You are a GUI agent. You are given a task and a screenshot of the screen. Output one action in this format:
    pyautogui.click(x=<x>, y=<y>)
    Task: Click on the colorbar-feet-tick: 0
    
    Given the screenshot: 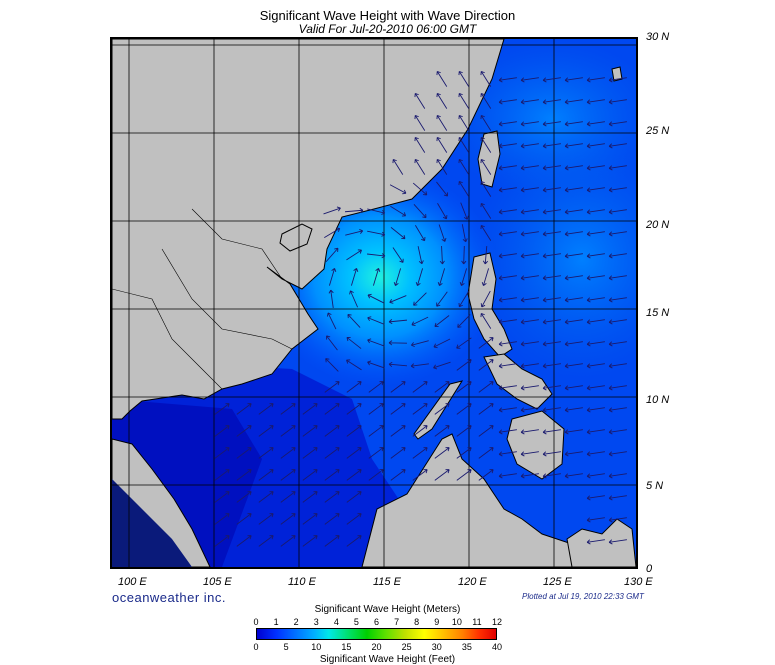 What is the action you would take?
    pyautogui.click(x=256, y=647)
    